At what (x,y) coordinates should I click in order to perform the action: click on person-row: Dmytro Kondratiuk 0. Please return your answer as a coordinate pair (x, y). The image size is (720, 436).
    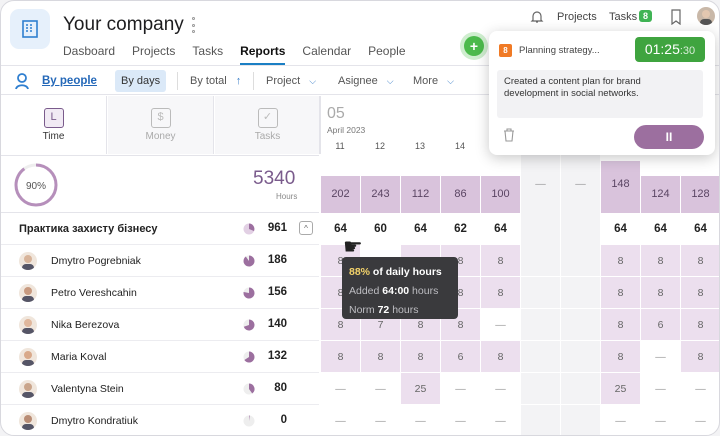
    Looking at the image, I should click on (160, 420).